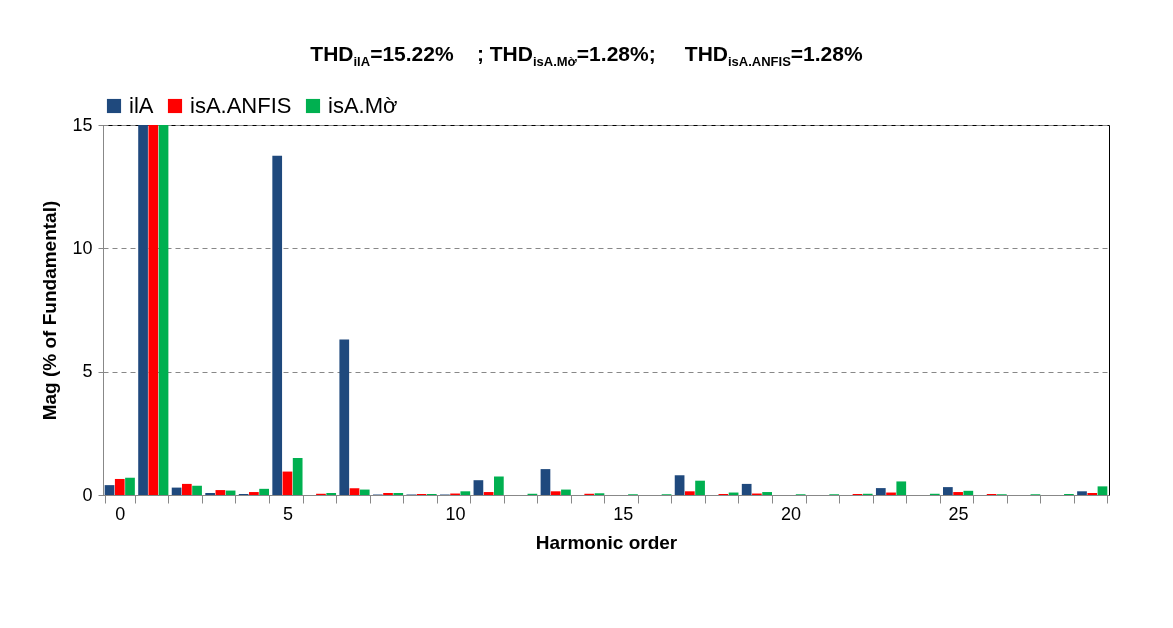 The height and width of the screenshot is (628, 1173). Describe the element at coordinates (82, 124) in the screenshot. I see `y-tick-label: 15` at that location.